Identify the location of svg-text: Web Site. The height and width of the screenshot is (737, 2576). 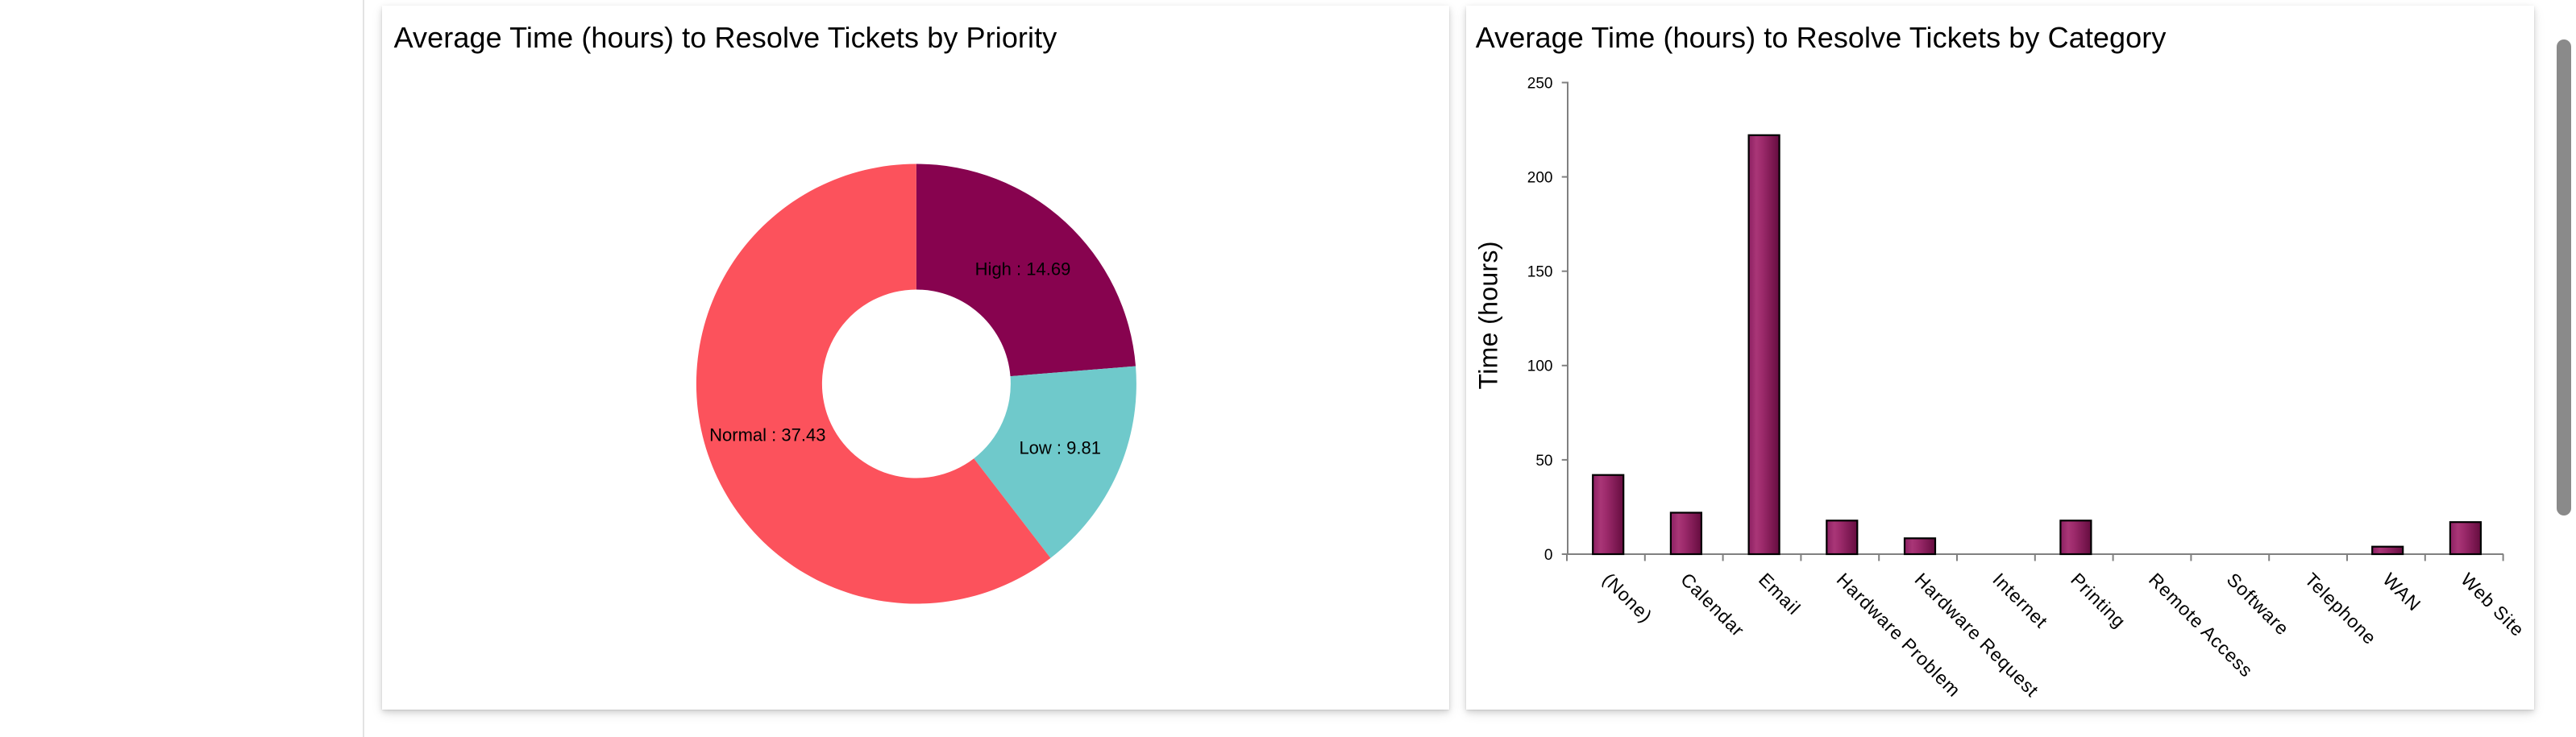
(2492, 605).